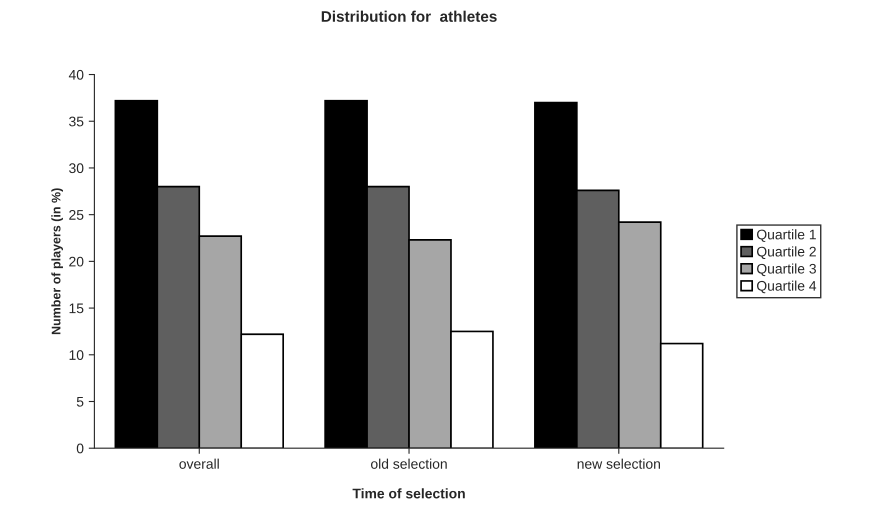 The image size is (874, 514). Describe the element at coordinates (409, 463) in the screenshot. I see `x-tick-label: old selection` at that location.